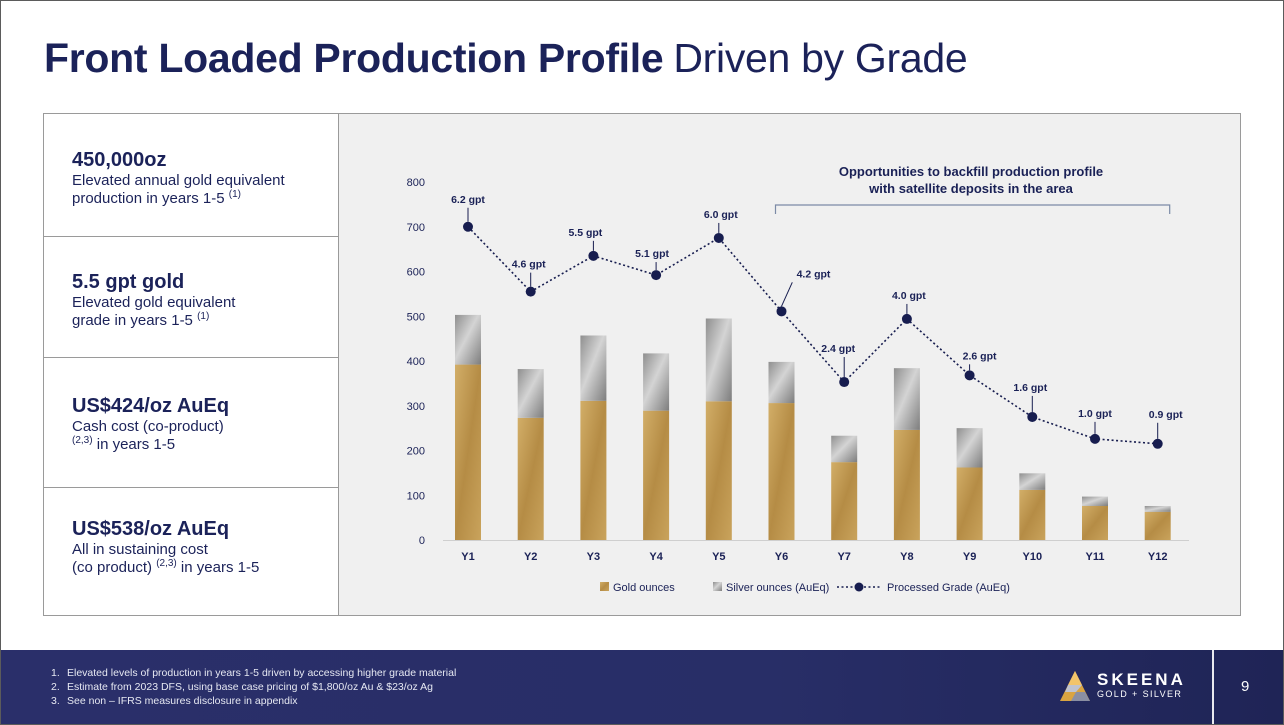 The height and width of the screenshot is (725, 1284). What do you see at coordinates (1033, 557) in the screenshot?
I see `x-tick-label: Y10` at bounding box center [1033, 557].